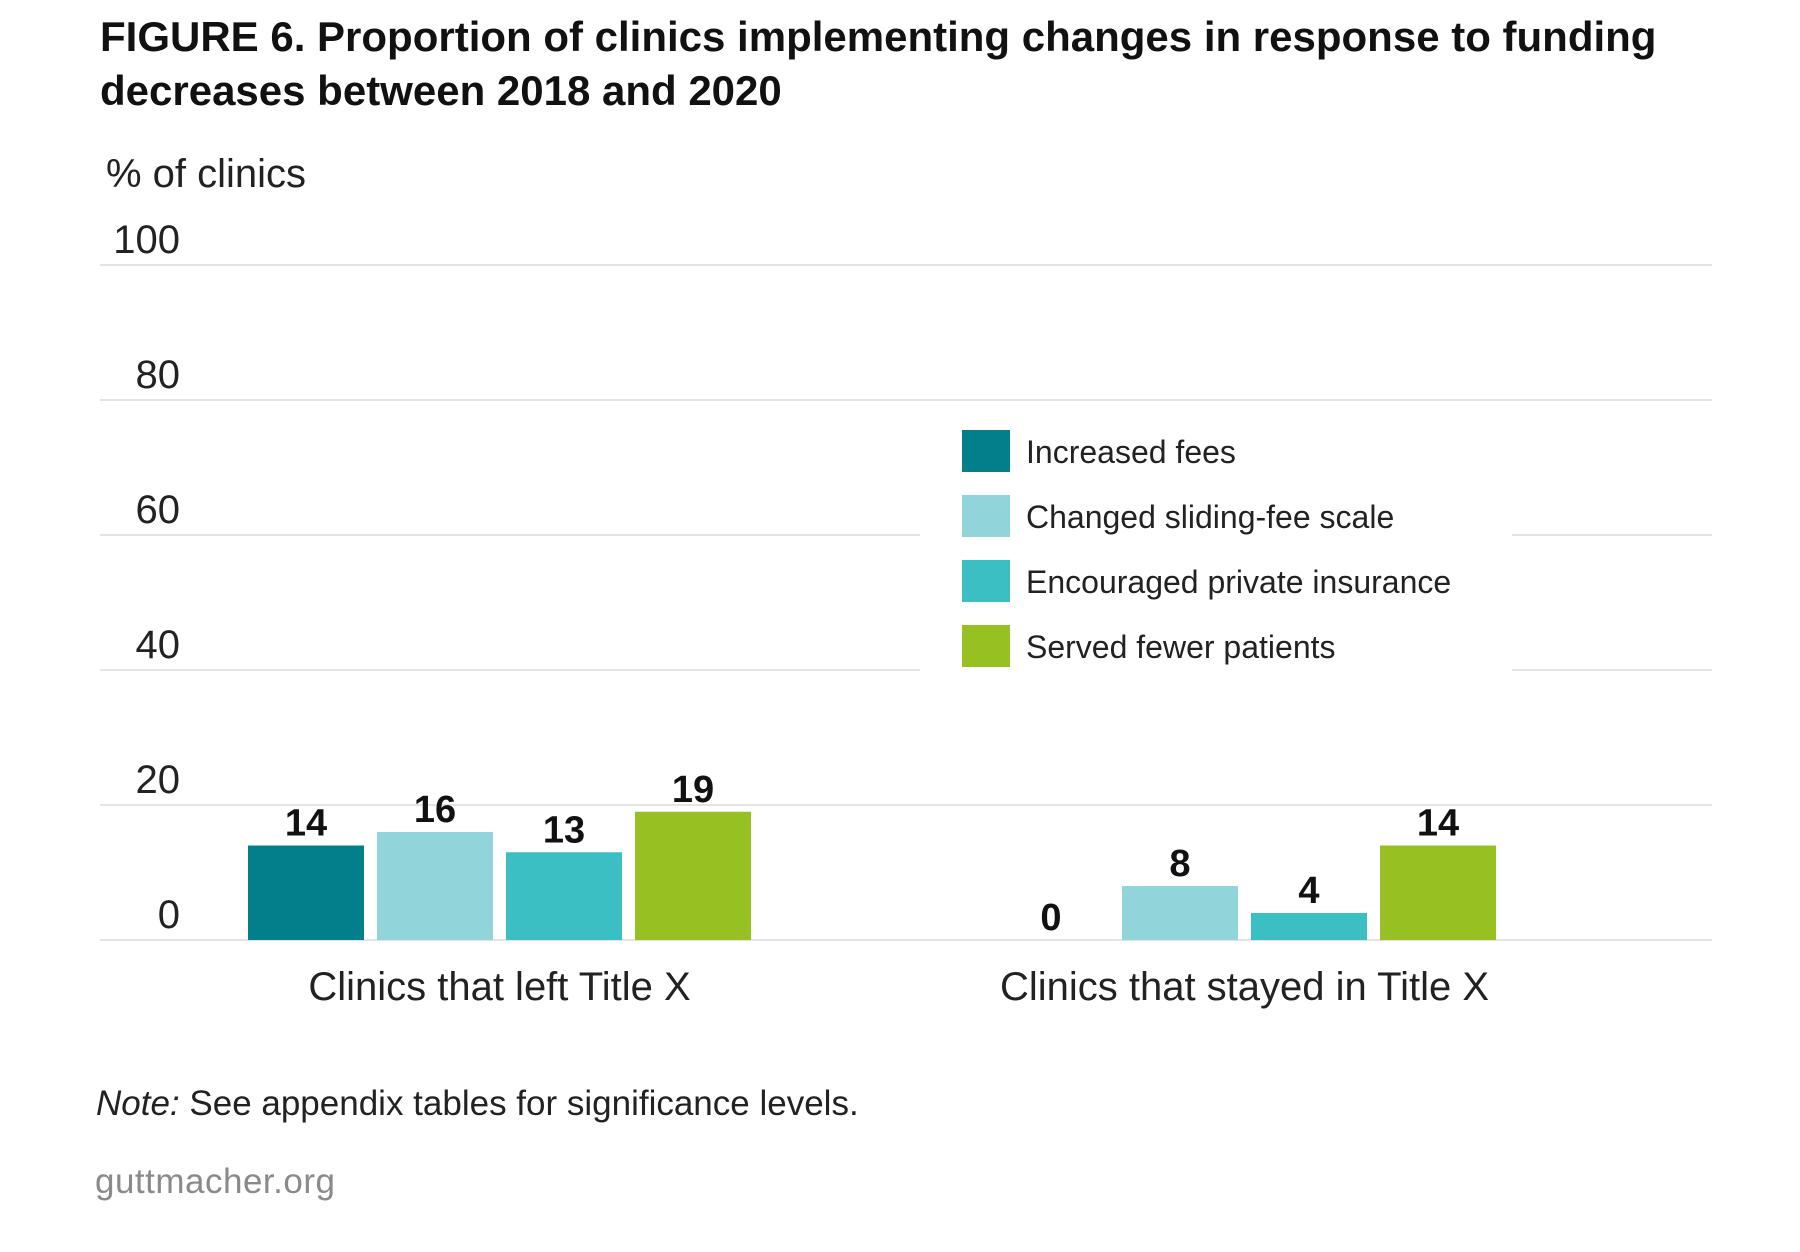 The height and width of the screenshot is (1252, 1800). What do you see at coordinates (158, 645) in the screenshot?
I see `y-tick-label: 40` at bounding box center [158, 645].